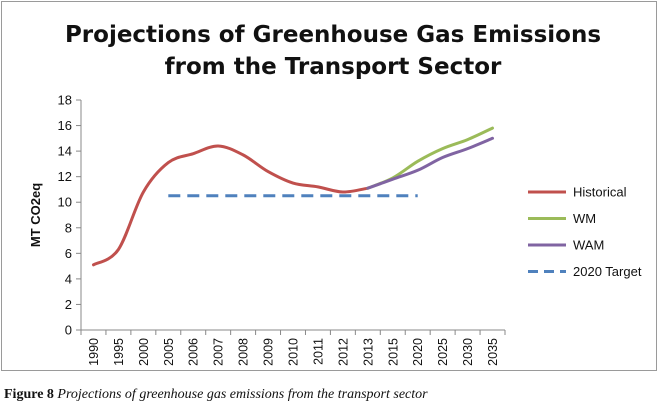 This screenshot has height=412, width=665. I want to click on x-tick-label: 2025, so click(443, 352).